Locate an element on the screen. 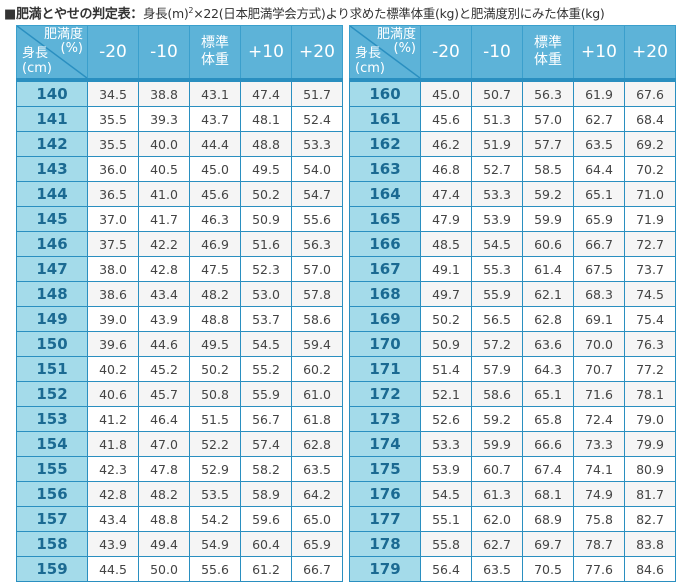  weight-cell: 56.4 is located at coordinates (446, 569).